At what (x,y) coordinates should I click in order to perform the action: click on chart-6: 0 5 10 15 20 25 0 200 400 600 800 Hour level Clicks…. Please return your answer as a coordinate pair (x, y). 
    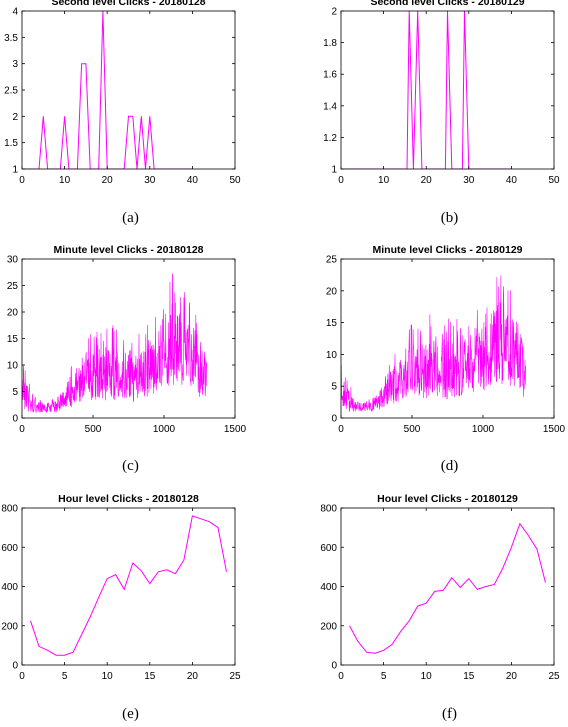
    Looking at the image, I should click on (440, 607).